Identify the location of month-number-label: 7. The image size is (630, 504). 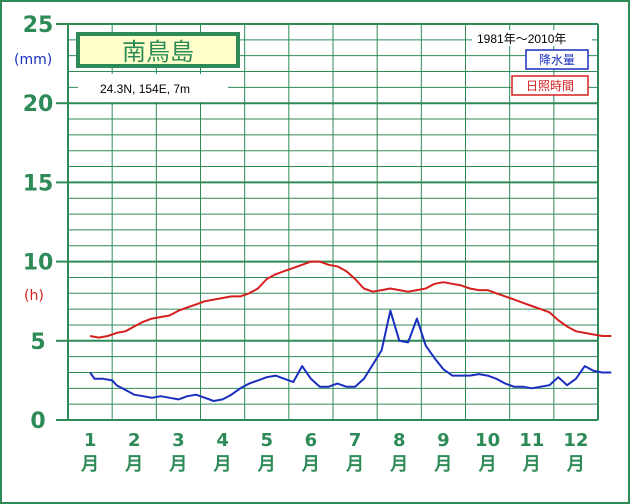
(355, 440).